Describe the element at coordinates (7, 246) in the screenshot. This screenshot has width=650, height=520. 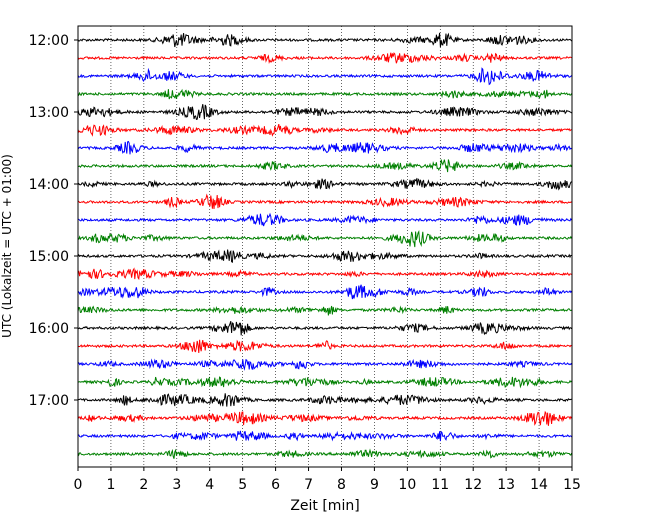
I see `y-axis-label: UTC (Lokalzeit = UTC + 01:00)` at that location.